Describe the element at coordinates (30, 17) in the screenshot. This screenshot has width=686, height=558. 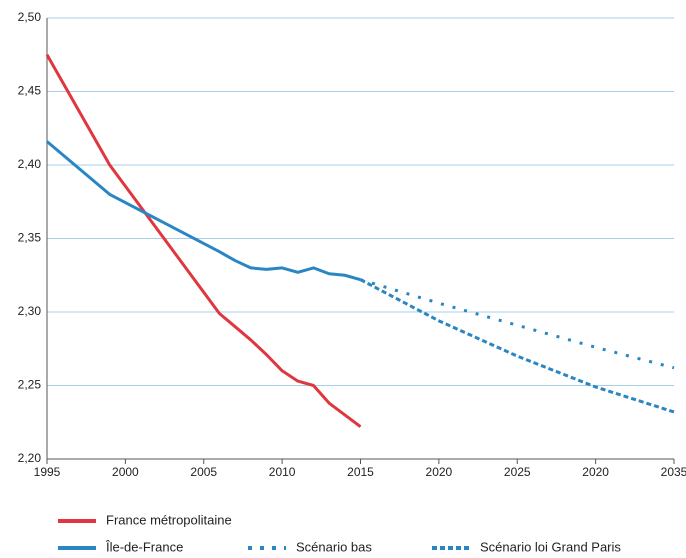
I see `y-tick-label: 2,50` at that location.